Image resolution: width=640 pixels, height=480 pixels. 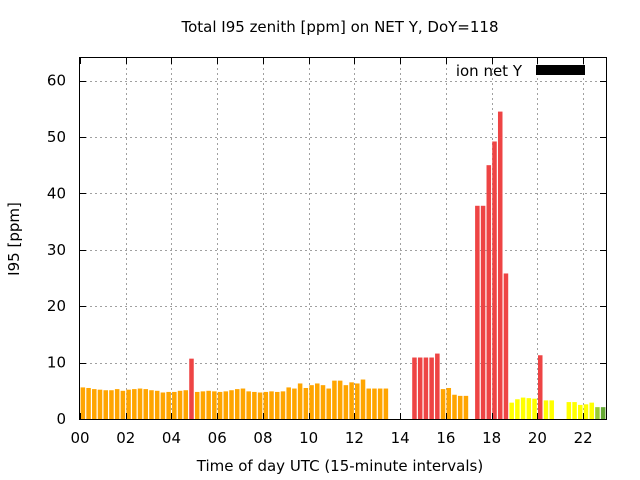 What do you see at coordinates (331, 438) in the screenshot?
I see `x-tick-labels: 00 02 04 06 08 10 12 14 16 18 20 22` at bounding box center [331, 438].